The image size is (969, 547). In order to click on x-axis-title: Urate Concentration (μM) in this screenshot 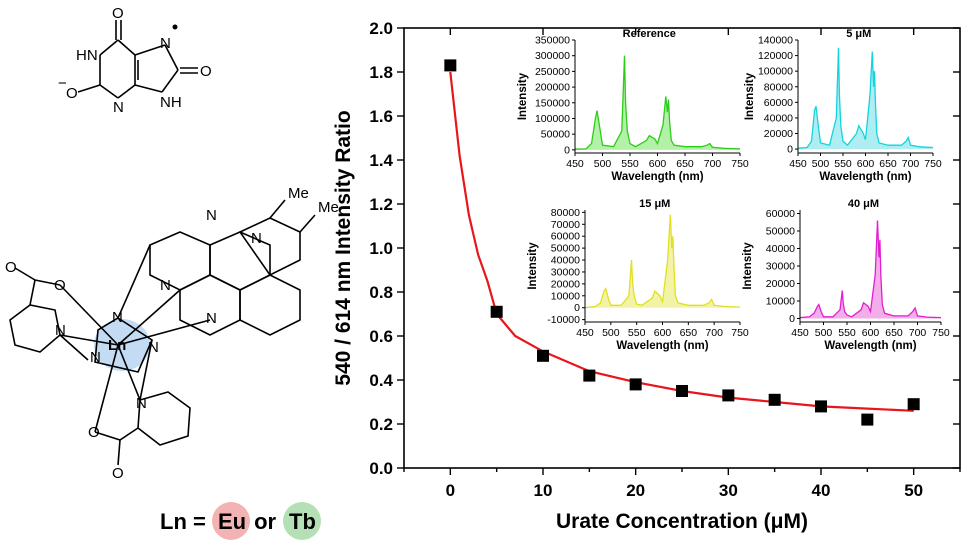, I will do `click(682, 521)`.